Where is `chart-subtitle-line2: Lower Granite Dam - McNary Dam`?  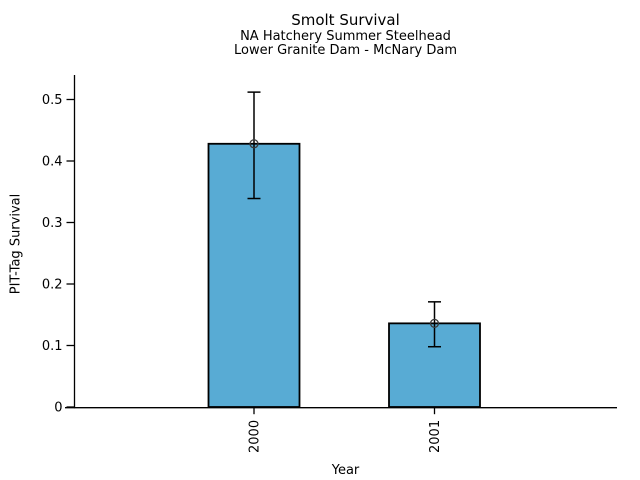
chart-subtitle-line2: Lower Granite Dam - McNary Dam is located at coordinates (345, 50).